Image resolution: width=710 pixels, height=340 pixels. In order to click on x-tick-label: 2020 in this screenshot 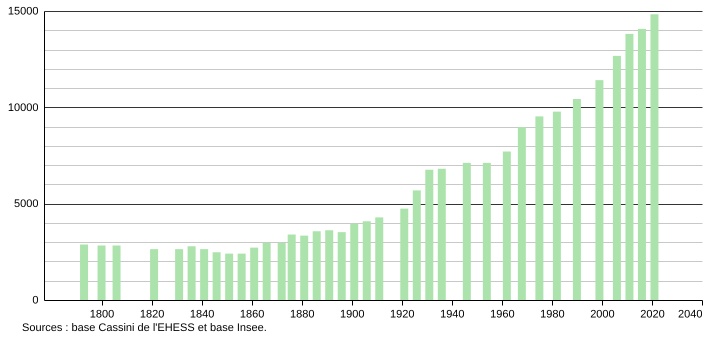, I will do `click(652, 314)`.